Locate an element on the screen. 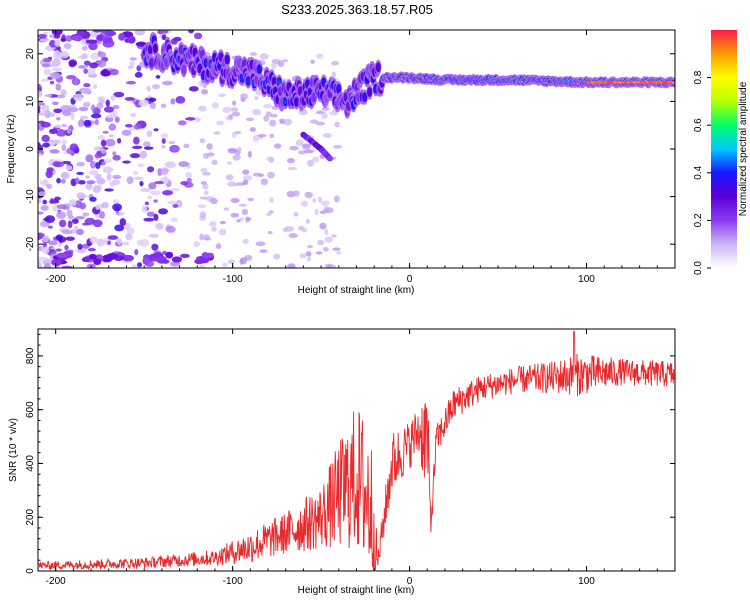 This screenshot has width=750, height=600. y-tick-label: 600 is located at coordinates (30, 409).